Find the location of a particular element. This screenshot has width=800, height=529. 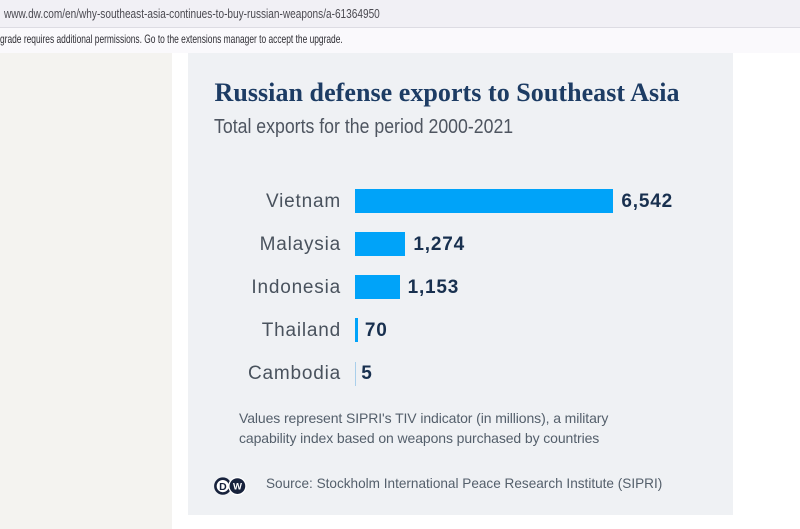

svg-text: D is located at coordinates (223, 486).